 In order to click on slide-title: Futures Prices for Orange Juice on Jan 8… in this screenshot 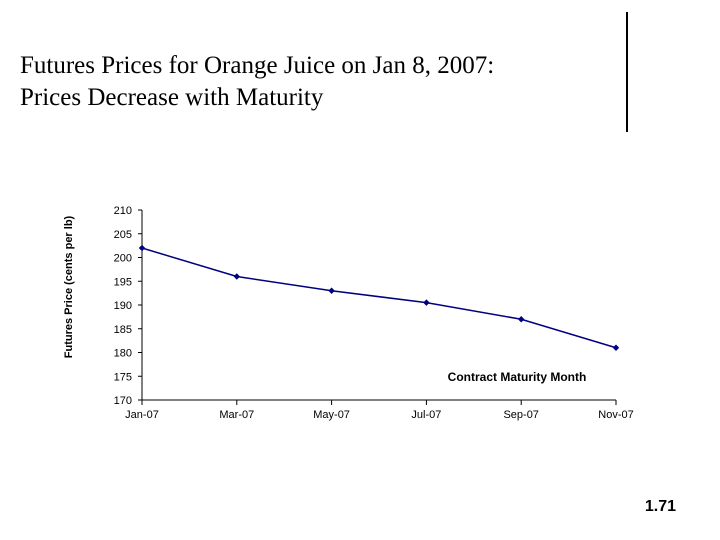, I will do `click(315, 82)`.